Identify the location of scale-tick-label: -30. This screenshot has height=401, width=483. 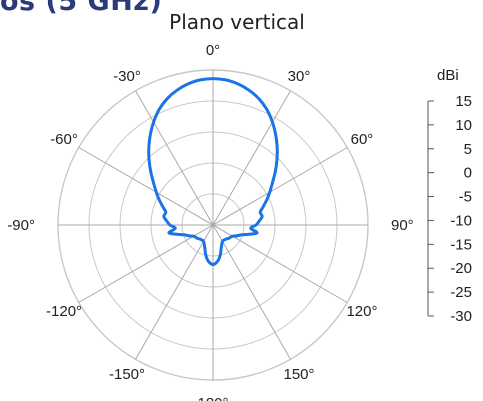
(461, 316).